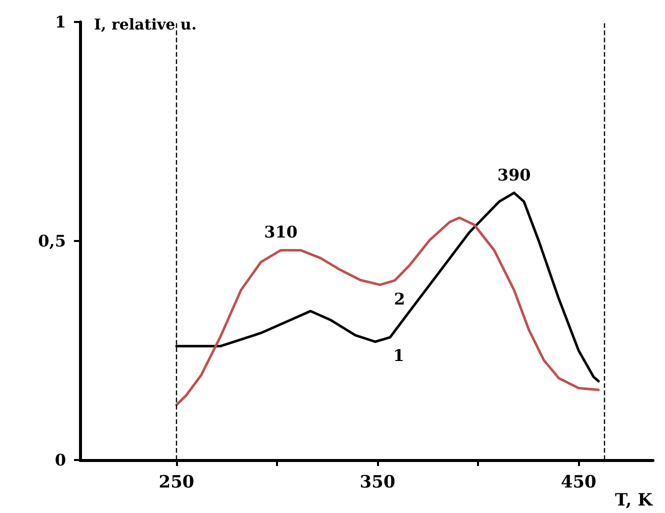  What do you see at coordinates (400, 298) in the screenshot?
I see `series-label: 2` at bounding box center [400, 298].